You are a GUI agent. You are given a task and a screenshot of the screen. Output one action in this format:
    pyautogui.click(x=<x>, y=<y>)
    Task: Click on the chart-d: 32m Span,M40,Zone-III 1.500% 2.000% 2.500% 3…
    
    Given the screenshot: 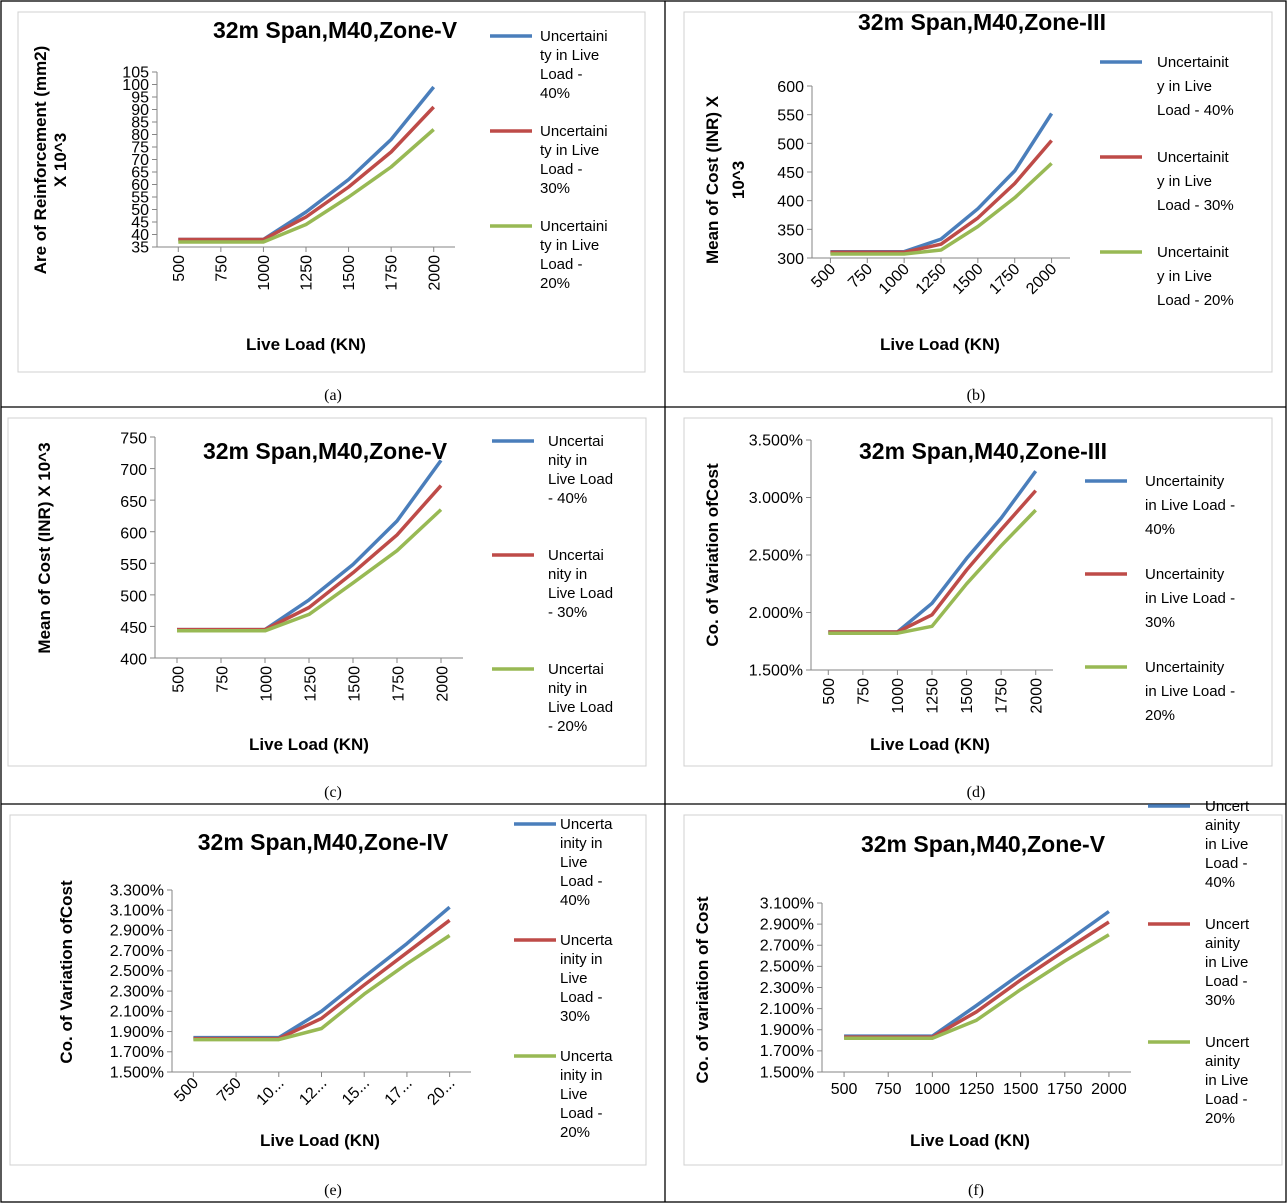 What is the action you would take?
    pyautogui.click(x=969, y=593)
    